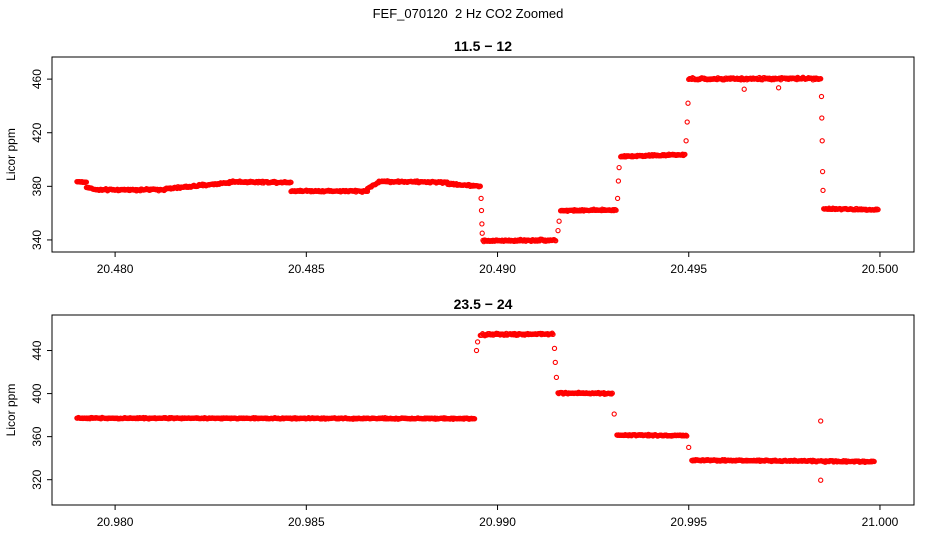 This screenshot has width=936, height=540. What do you see at coordinates (37, 436) in the screenshot?
I see `y-tick-label: 360` at bounding box center [37, 436].